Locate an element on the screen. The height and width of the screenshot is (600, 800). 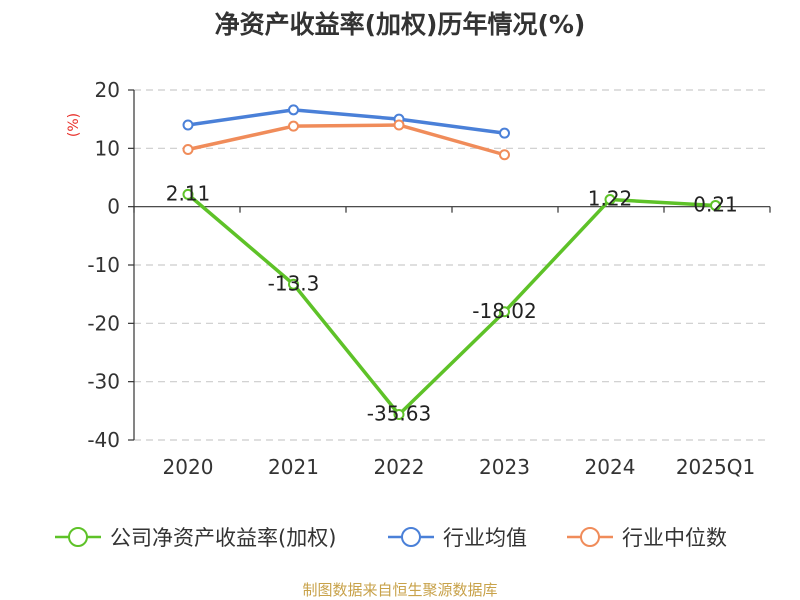
y-tick-label: -30 is located at coordinates (103, 382).